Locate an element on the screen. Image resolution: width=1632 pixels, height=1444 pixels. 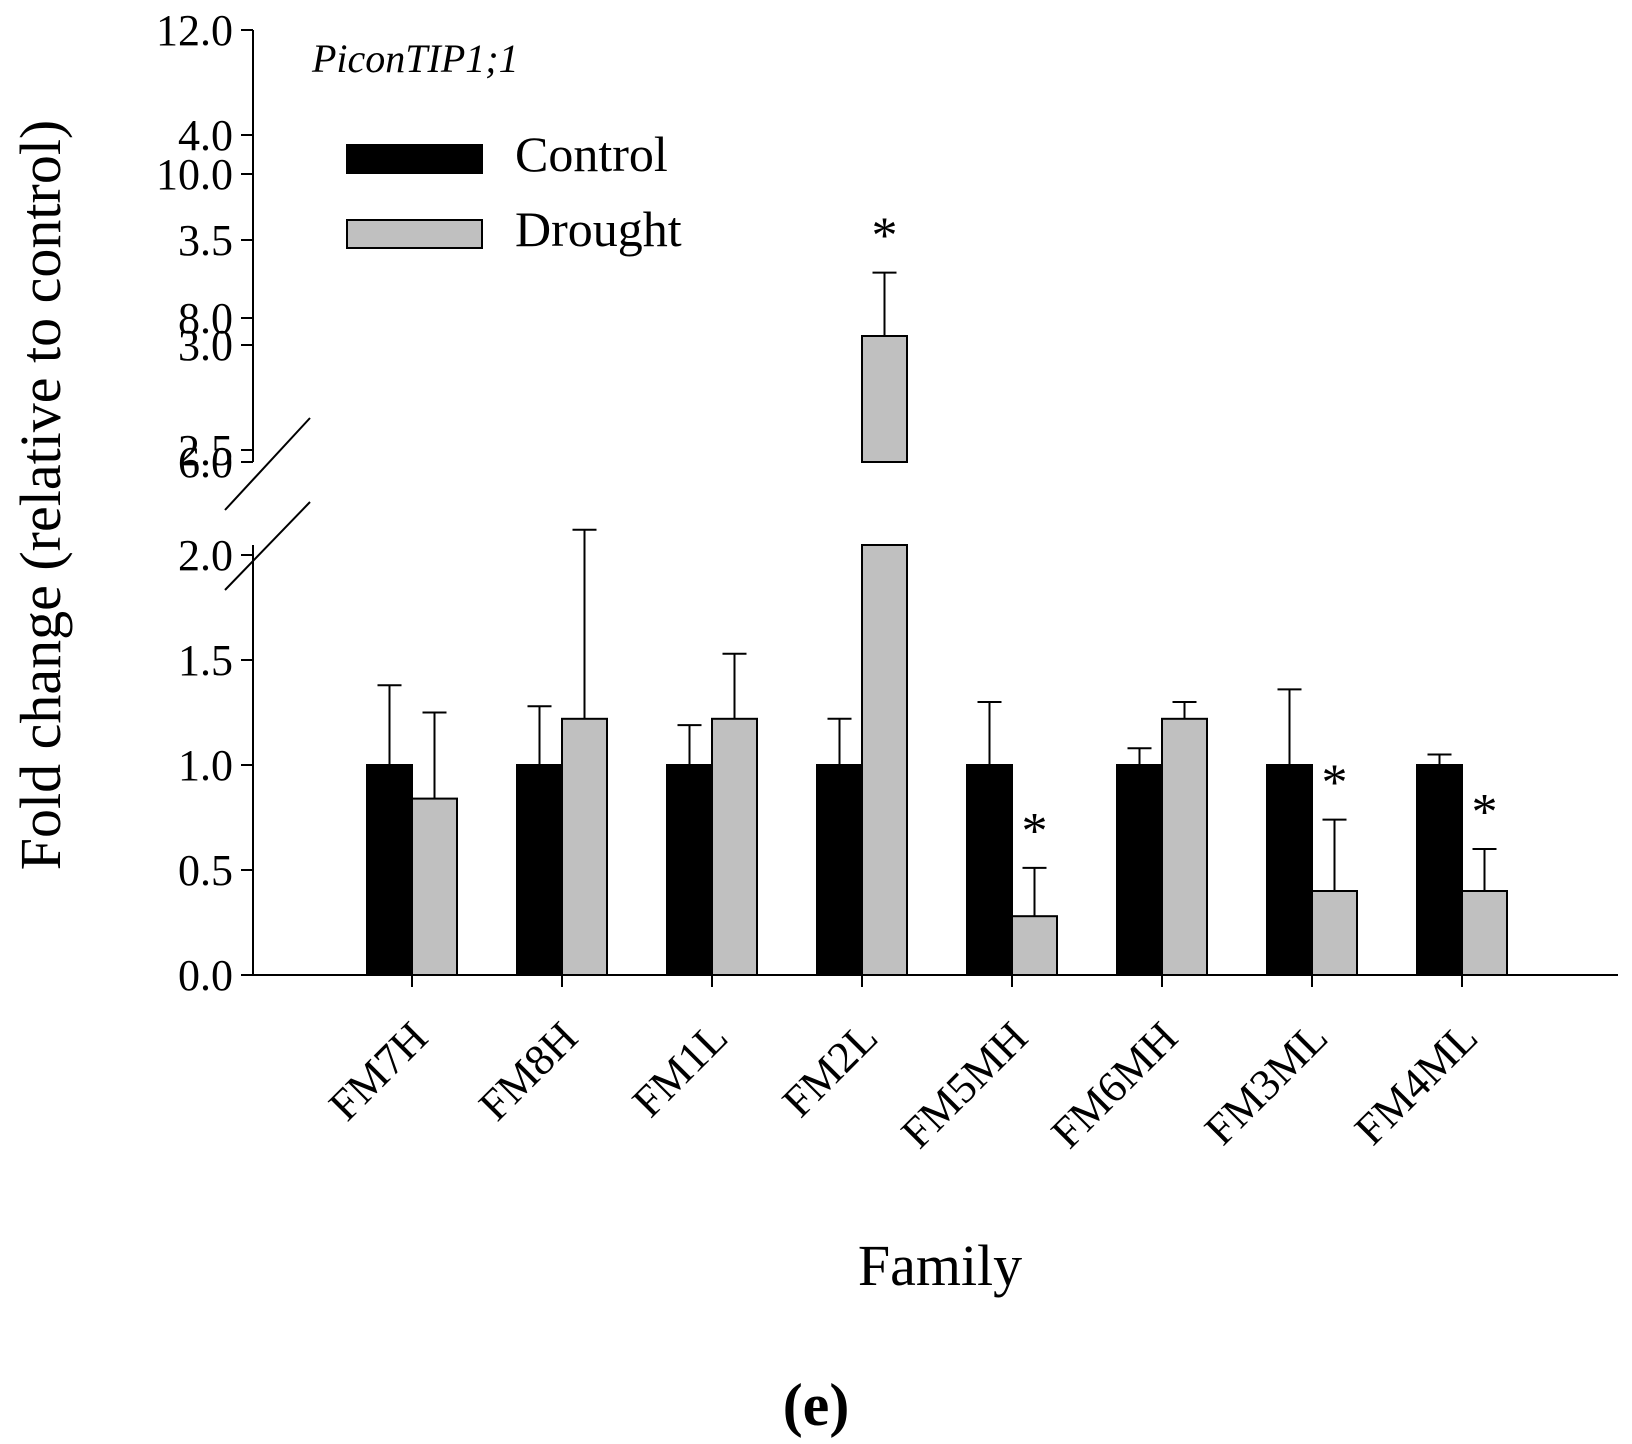
y-tick-label: 8.0 is located at coordinates (205, 318).